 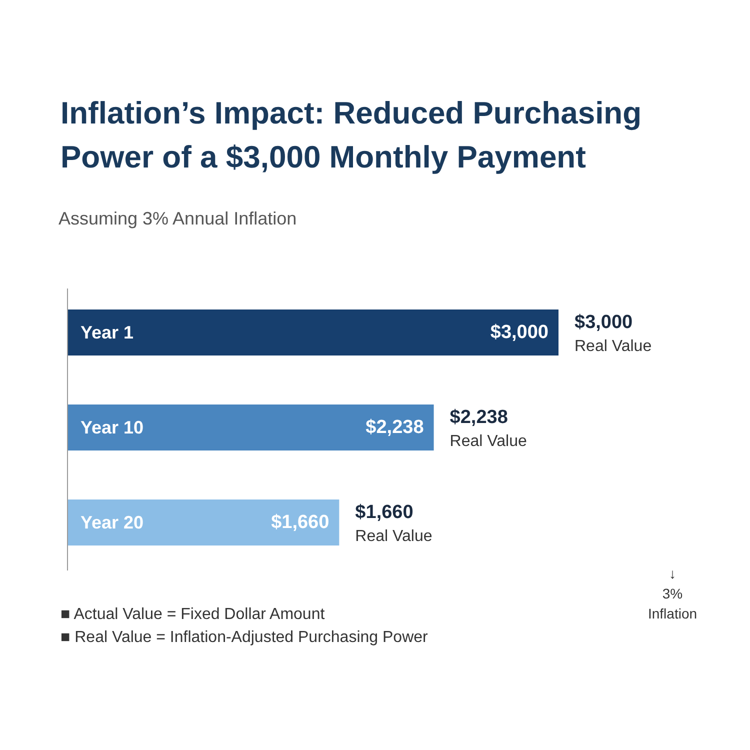 What do you see at coordinates (193, 614) in the screenshot?
I see `text: ■ Actual Value = Fixed Dollar Amount` at bounding box center [193, 614].